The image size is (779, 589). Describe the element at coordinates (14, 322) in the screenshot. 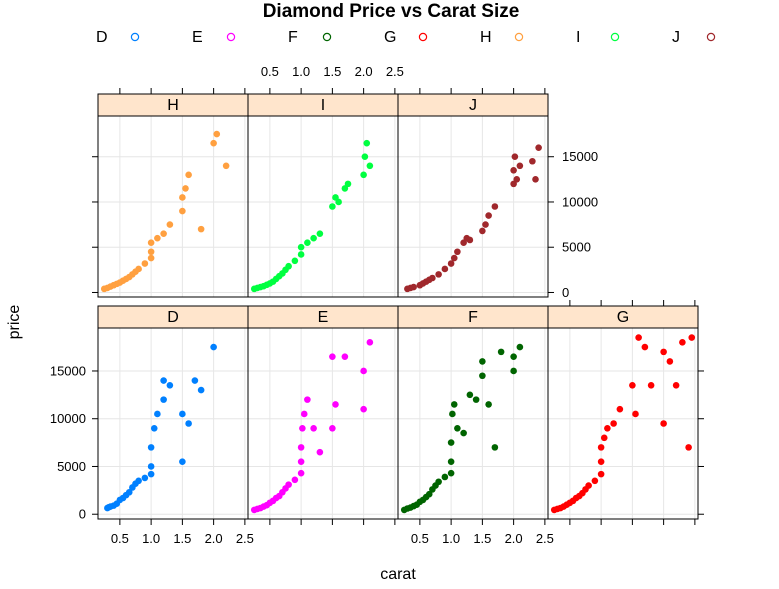

I see `y-axis-label: price` at that location.